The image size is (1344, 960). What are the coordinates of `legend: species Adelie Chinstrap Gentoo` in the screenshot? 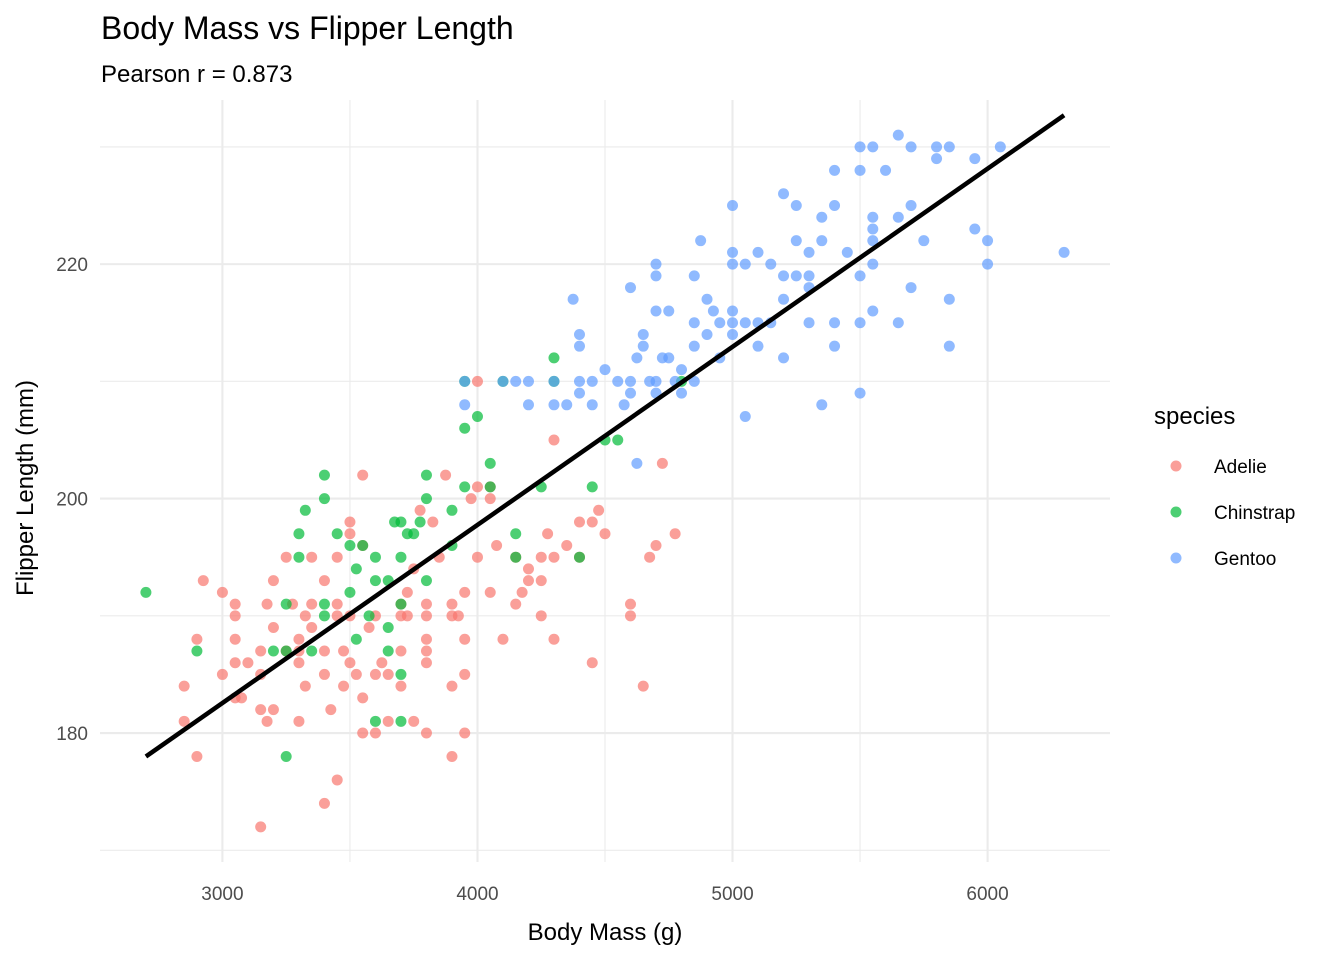 It's located at (1224, 486).